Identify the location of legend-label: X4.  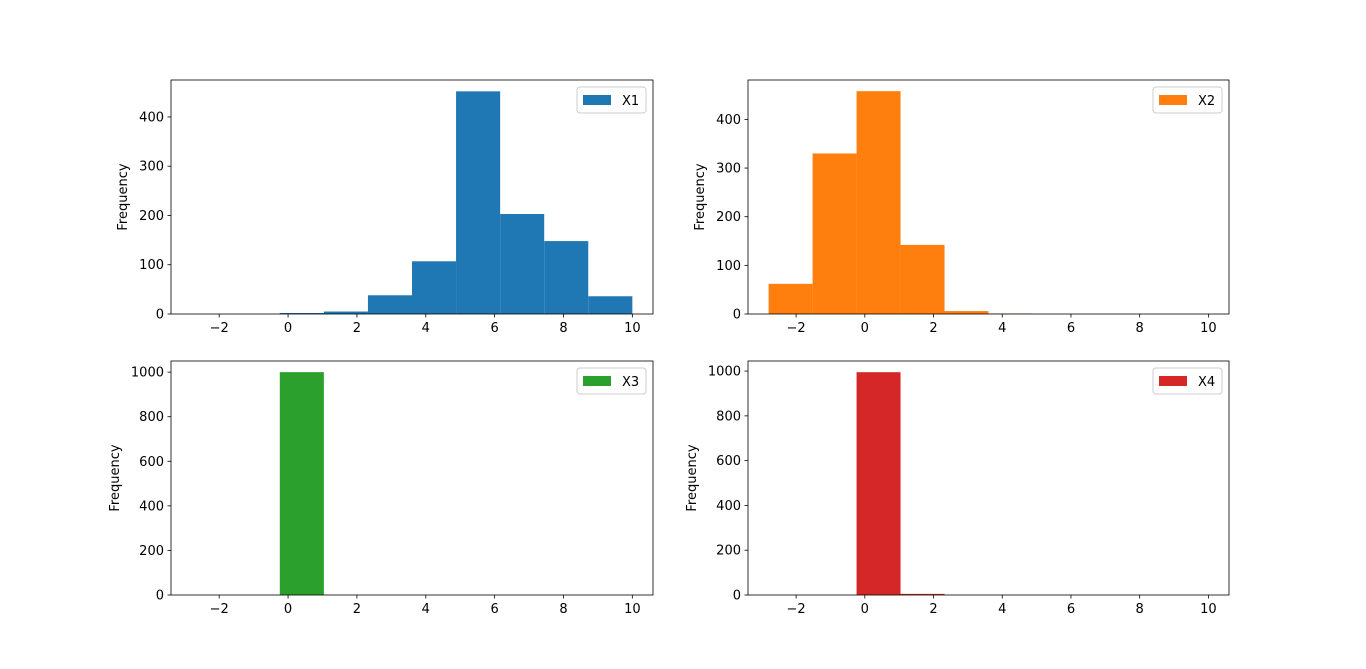
(1206, 382).